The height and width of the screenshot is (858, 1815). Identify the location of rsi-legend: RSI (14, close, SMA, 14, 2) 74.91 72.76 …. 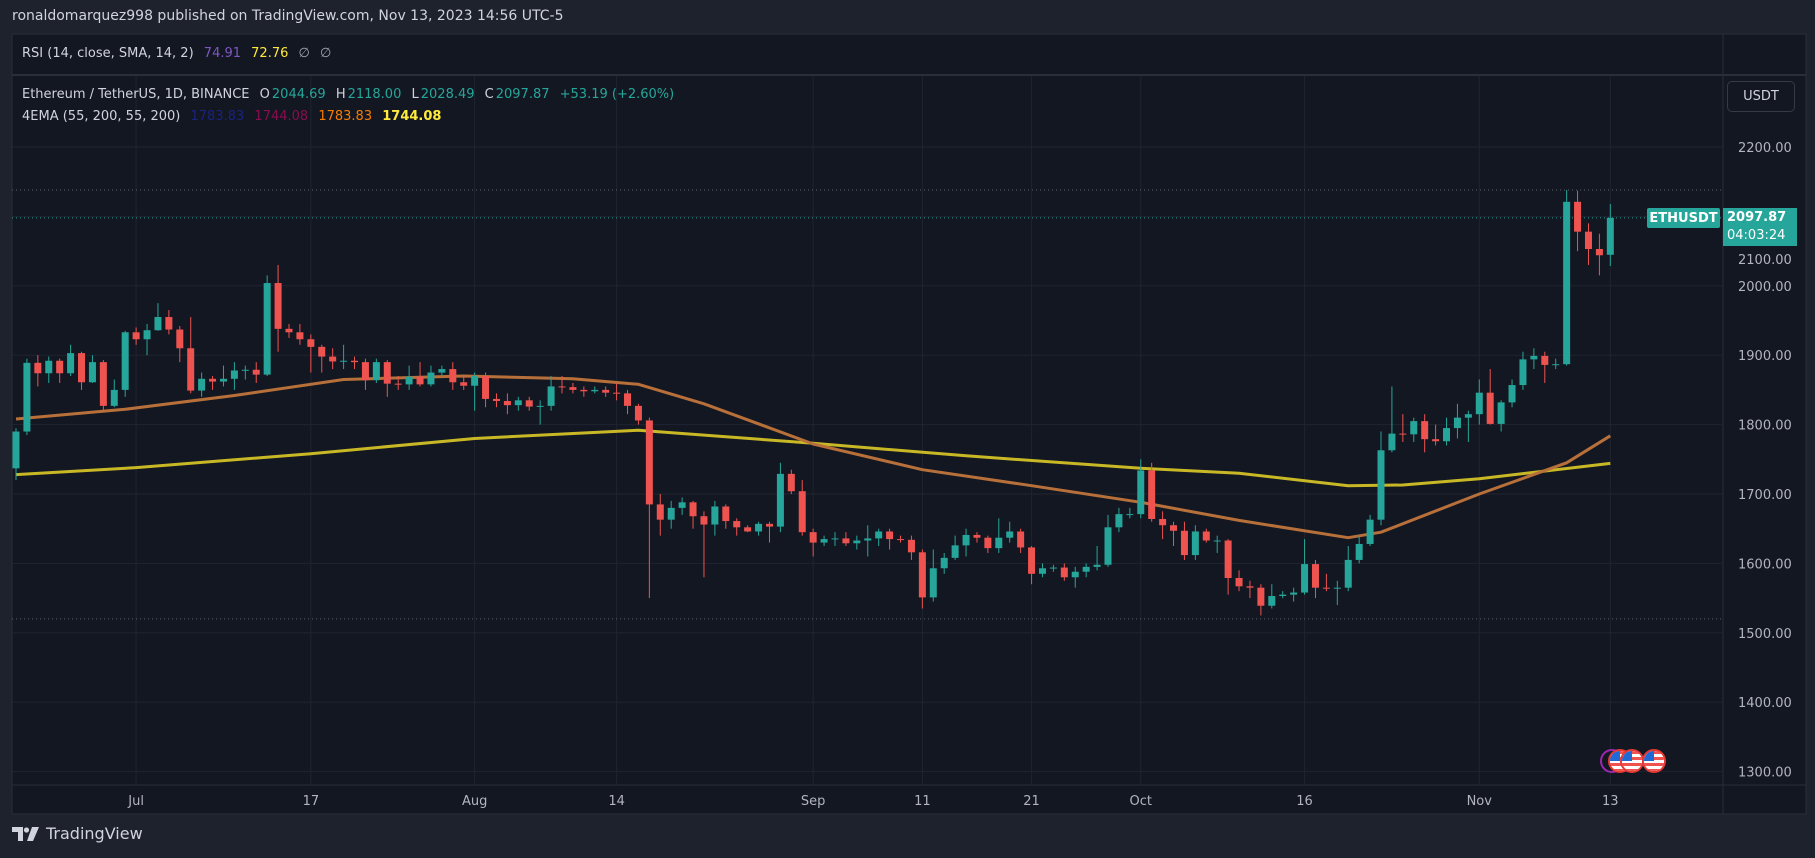
(179, 53).